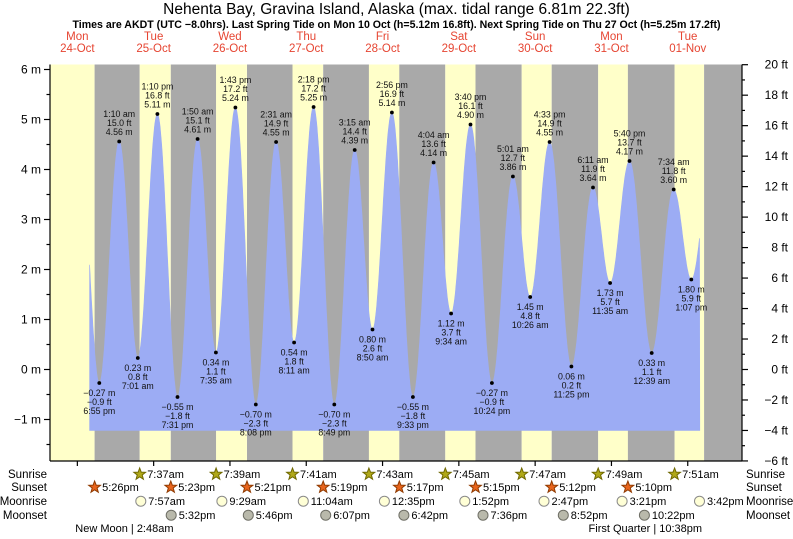 The width and height of the screenshot is (793, 539). What do you see at coordinates (648, 502) in the screenshot?
I see `moonrise-time: 3:21pm` at bounding box center [648, 502].